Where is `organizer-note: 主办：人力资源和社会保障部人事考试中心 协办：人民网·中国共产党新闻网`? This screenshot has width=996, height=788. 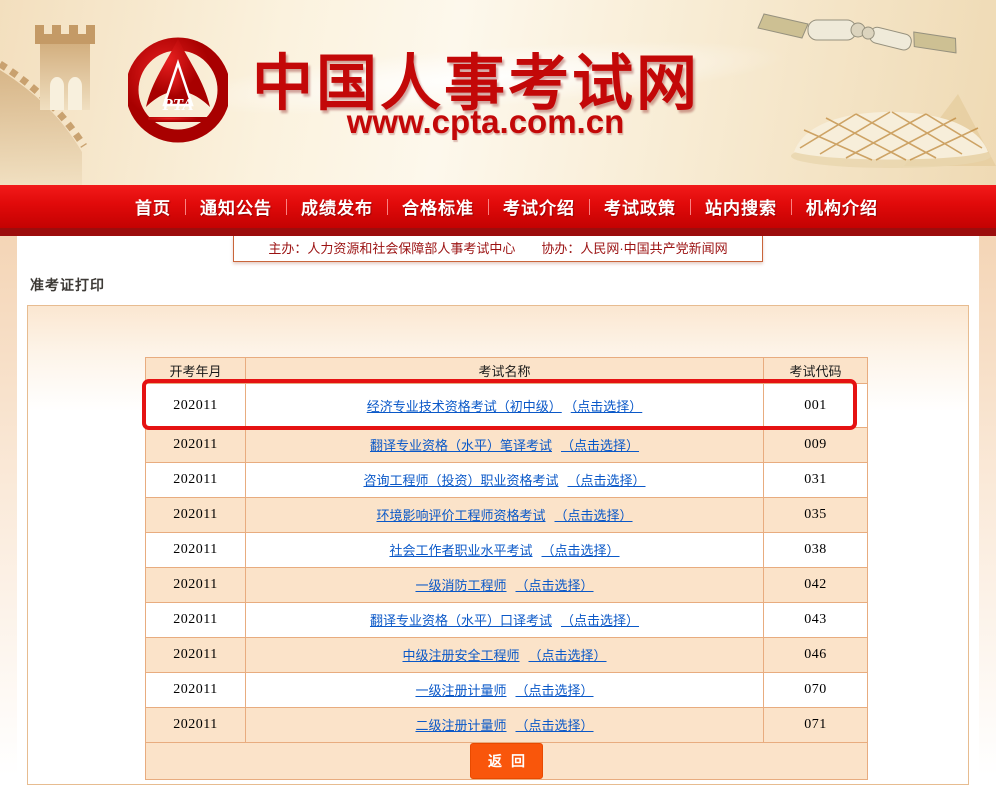
organizer-note: 主办：人力资源和社会保障部人事考试中心 协办：人民网·中国共产党新闻网 is located at coordinates (498, 249).